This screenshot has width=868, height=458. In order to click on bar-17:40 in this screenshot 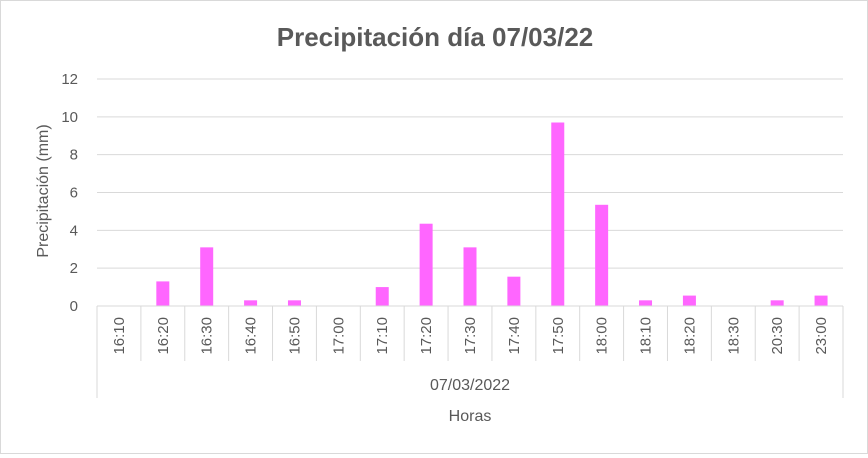, I will do `click(514, 291)`.